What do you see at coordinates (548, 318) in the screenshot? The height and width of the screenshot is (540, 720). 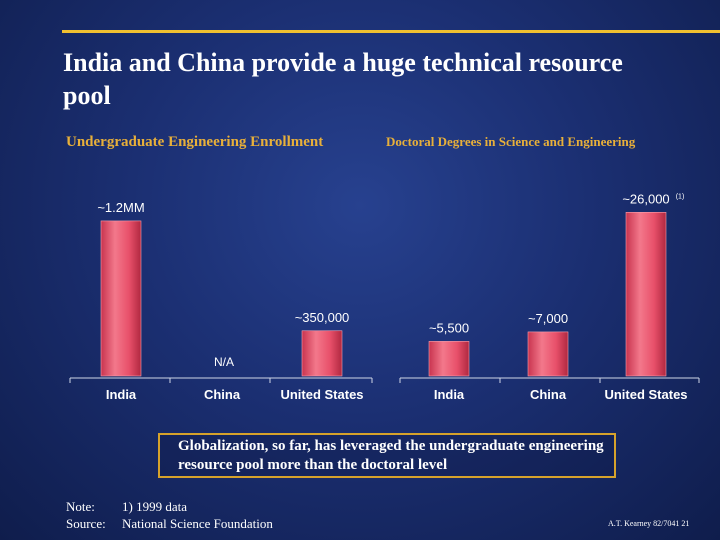 I see `data-label-1-1: ~7,000` at bounding box center [548, 318].